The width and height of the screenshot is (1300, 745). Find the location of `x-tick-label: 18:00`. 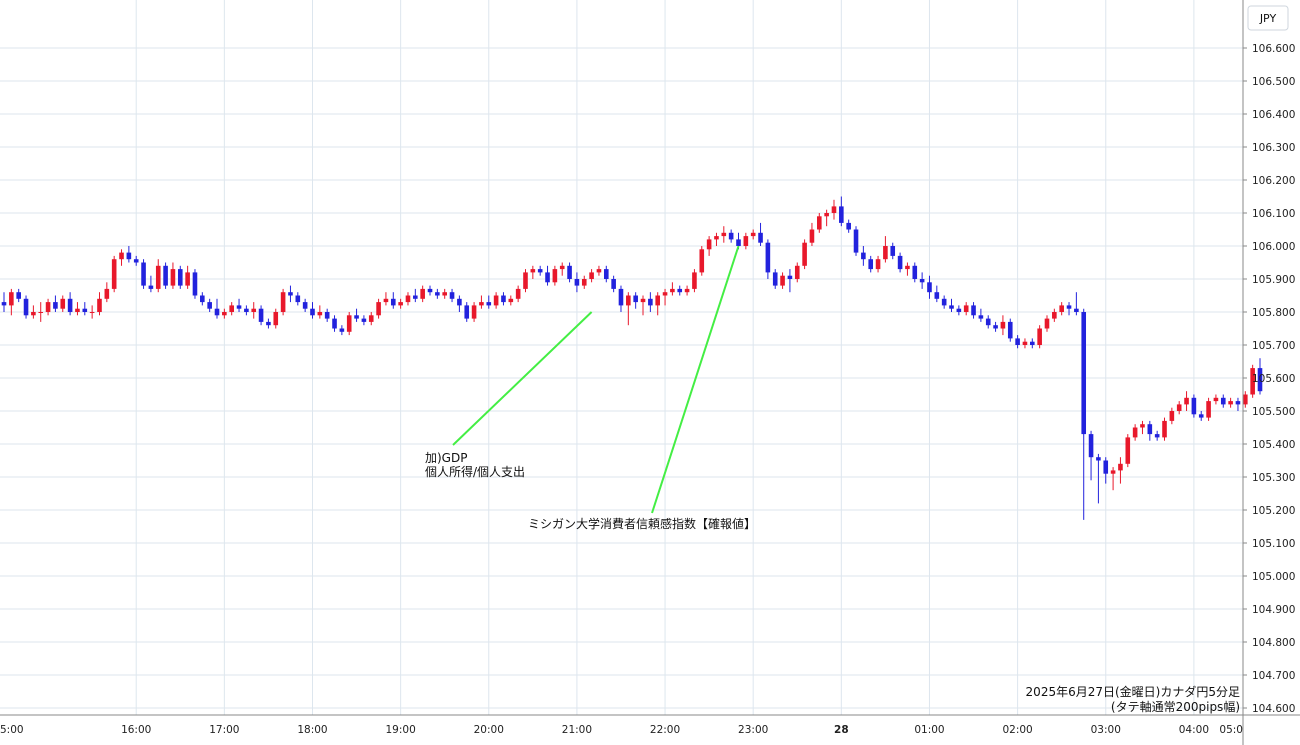

x-tick-label: 18:00 is located at coordinates (312, 730).